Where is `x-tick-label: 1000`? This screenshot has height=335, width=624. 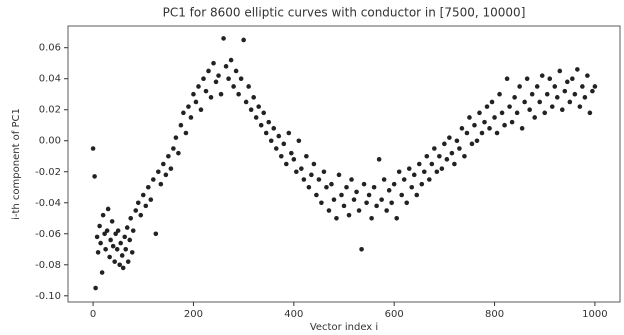
x-tick-label: 1000 is located at coordinates (594, 314).